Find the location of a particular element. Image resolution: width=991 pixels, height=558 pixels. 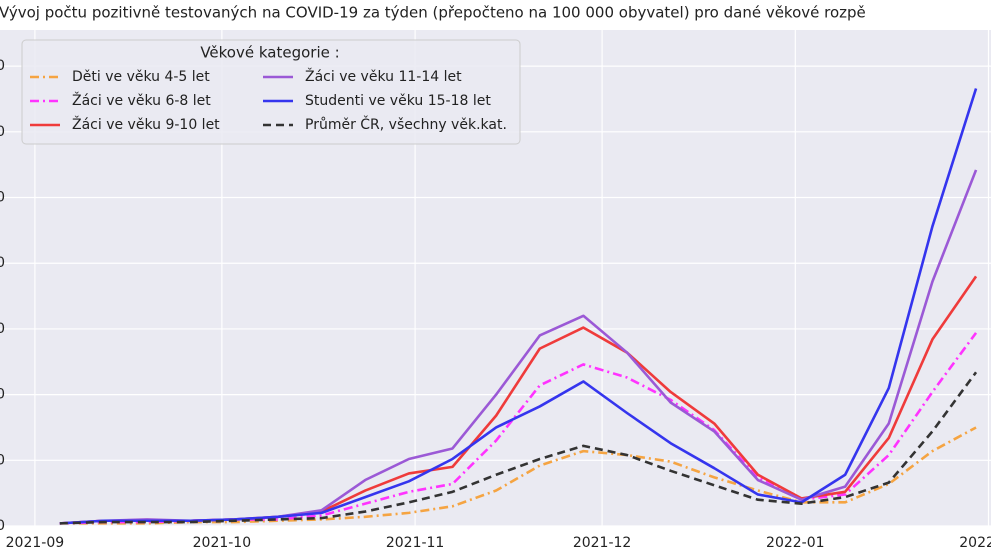

y-tick-label: 2500 is located at coordinates (2, 198).